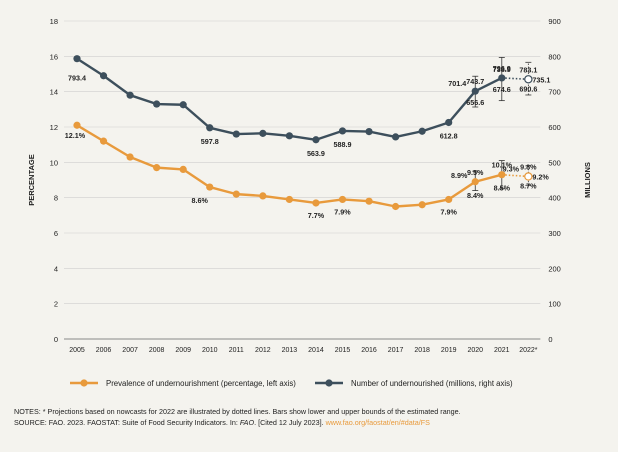 This screenshot has height=452, width=618. What do you see at coordinates (528, 69) in the screenshot?
I see `data-label: 783.1` at bounding box center [528, 69].